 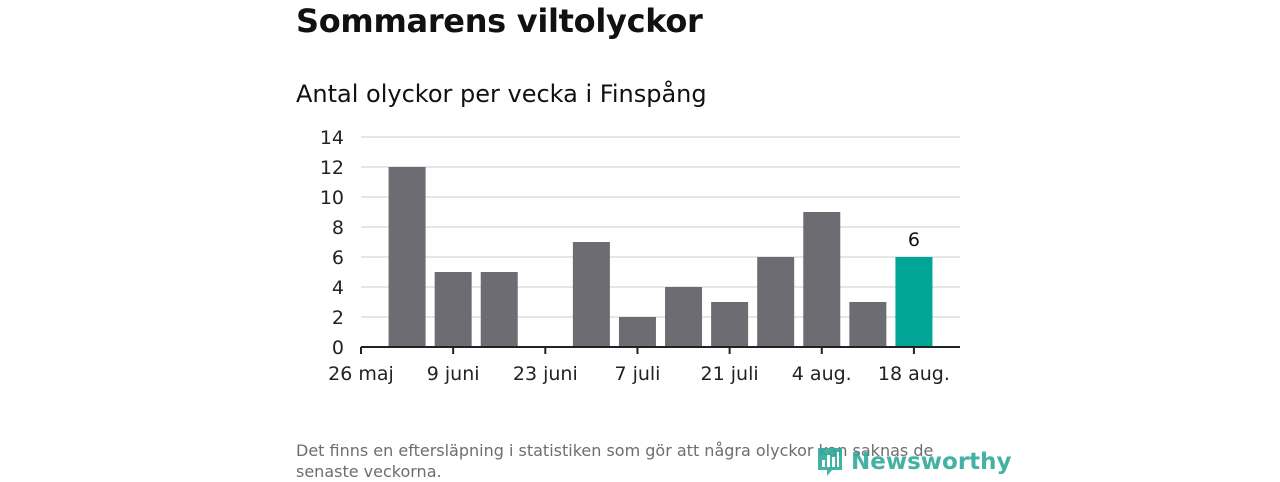 I want to click on bar-v33, so click(x=914, y=302).